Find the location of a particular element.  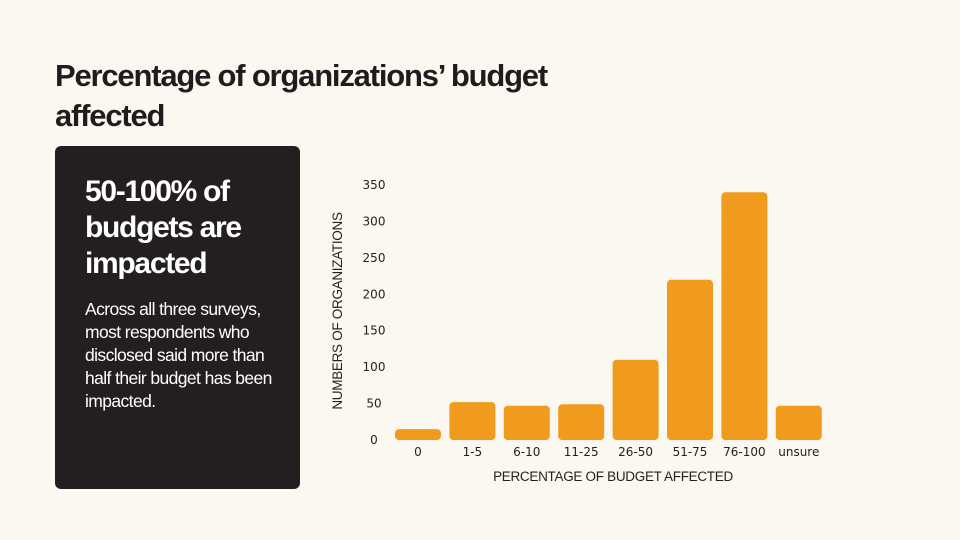

x-tick-label: unsure is located at coordinates (798, 452).